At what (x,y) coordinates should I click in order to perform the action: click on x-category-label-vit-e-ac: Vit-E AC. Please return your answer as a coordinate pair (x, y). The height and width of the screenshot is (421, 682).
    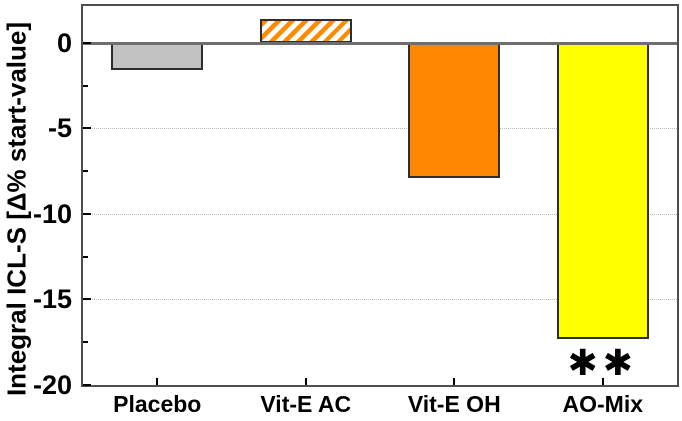
    Looking at the image, I should click on (306, 404).